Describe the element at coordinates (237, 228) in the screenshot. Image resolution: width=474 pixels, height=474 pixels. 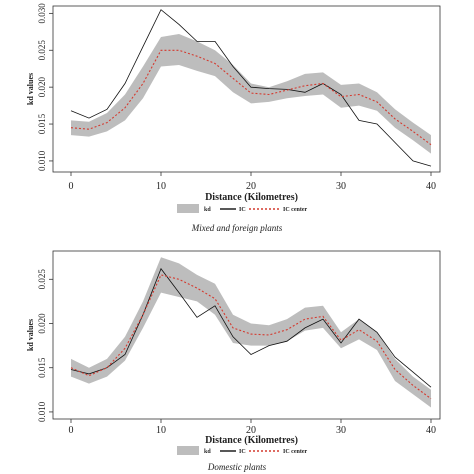
I see `chart-caption: Mixed and foreign plants` at that location.